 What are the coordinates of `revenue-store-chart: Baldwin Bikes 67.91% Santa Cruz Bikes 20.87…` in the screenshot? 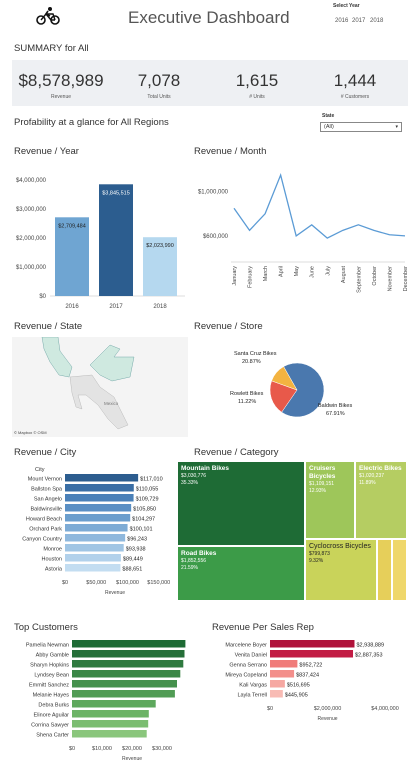 It's located at (291, 384).